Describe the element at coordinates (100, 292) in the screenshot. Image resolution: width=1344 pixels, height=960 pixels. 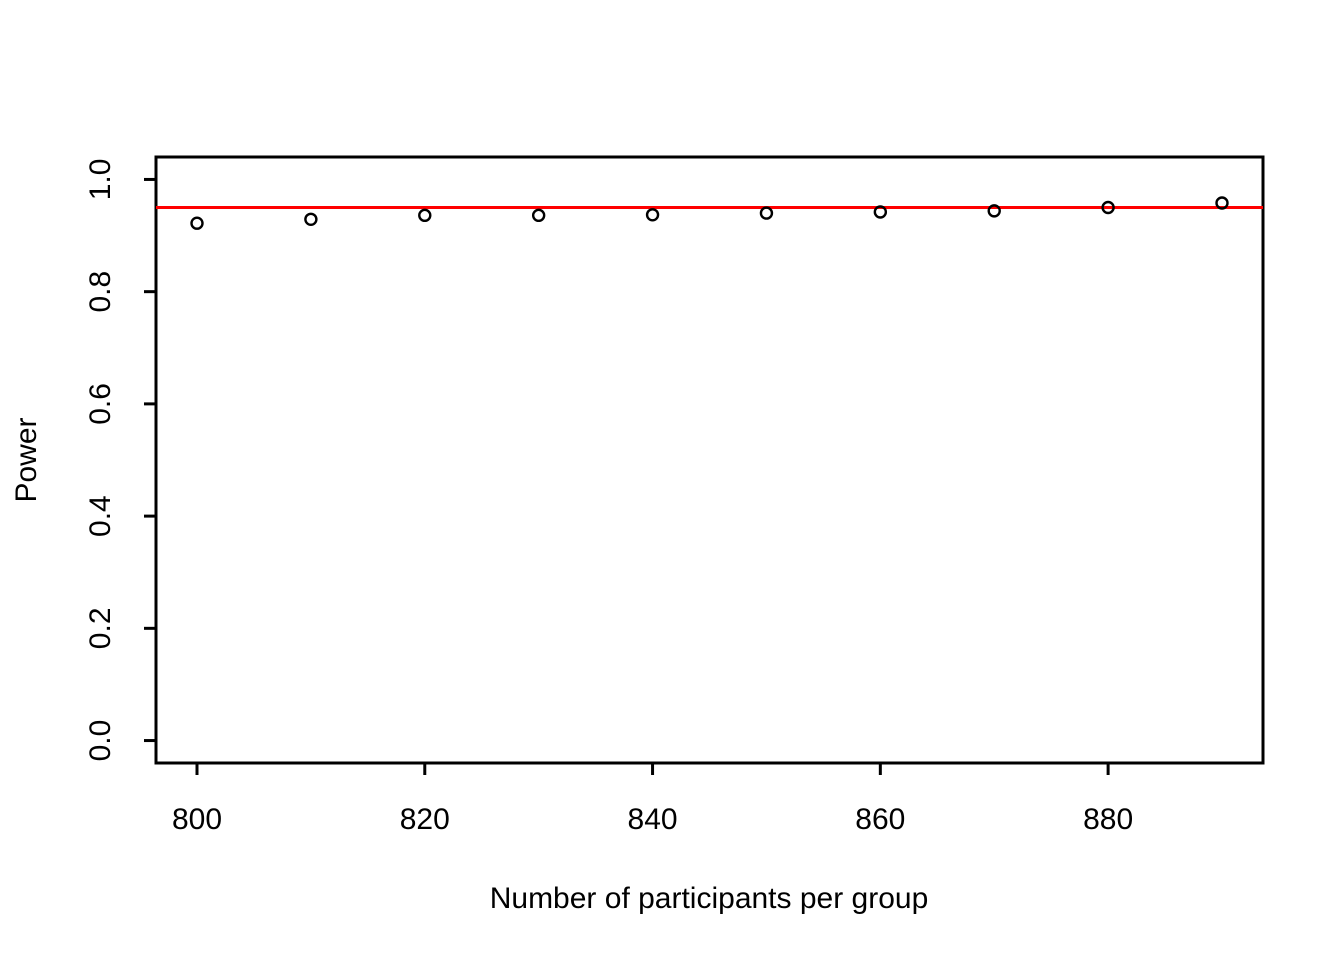
I see `y-tick-label: 0.8` at that location.